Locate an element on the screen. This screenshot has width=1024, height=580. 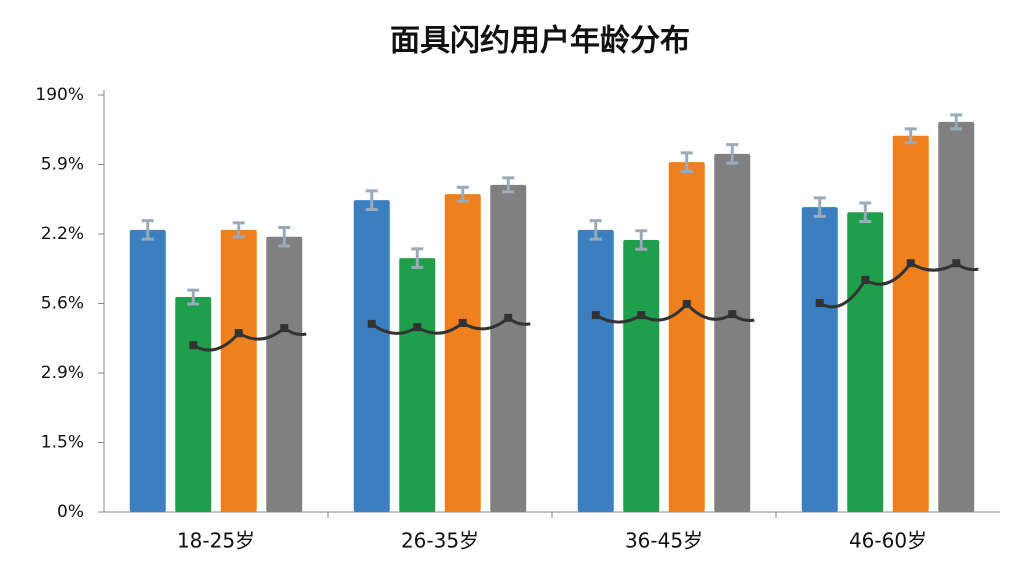
x-tick-label: 18-25岁 is located at coordinates (216, 541).